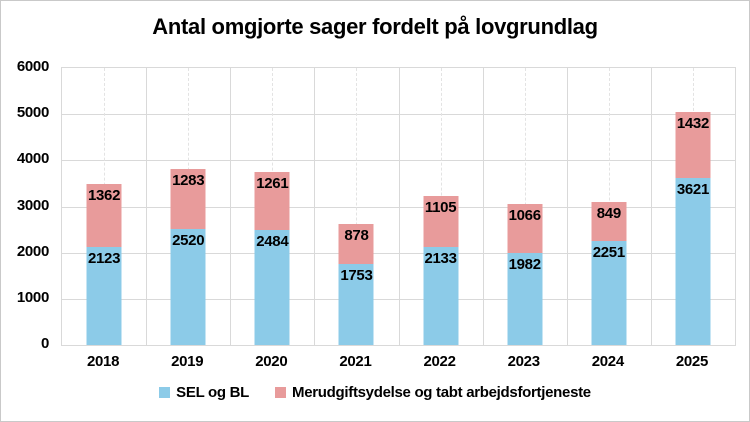 The image size is (750, 422). What do you see at coordinates (187, 361) in the screenshot?
I see `x-axis-category-label: 2019` at bounding box center [187, 361].